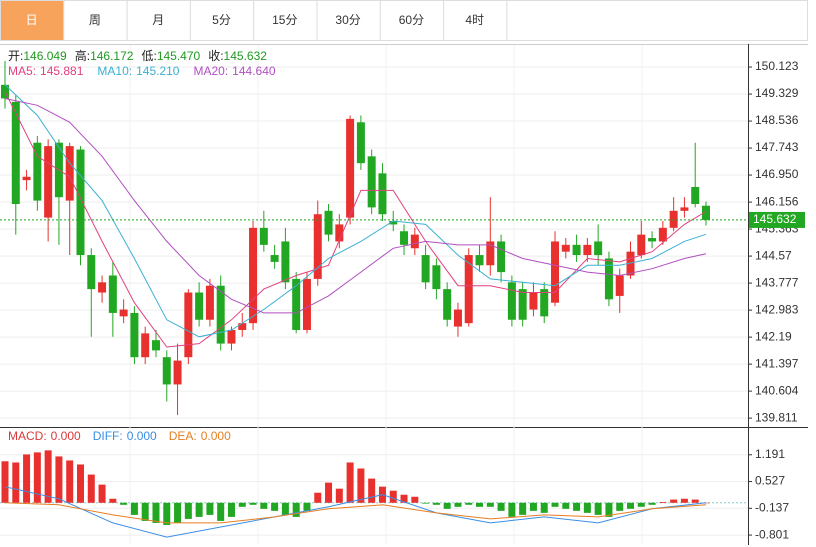 The image size is (816, 547). What do you see at coordinates (777, 282) in the screenshot?
I see `y-tick-label: 143.777` at bounding box center [777, 282].